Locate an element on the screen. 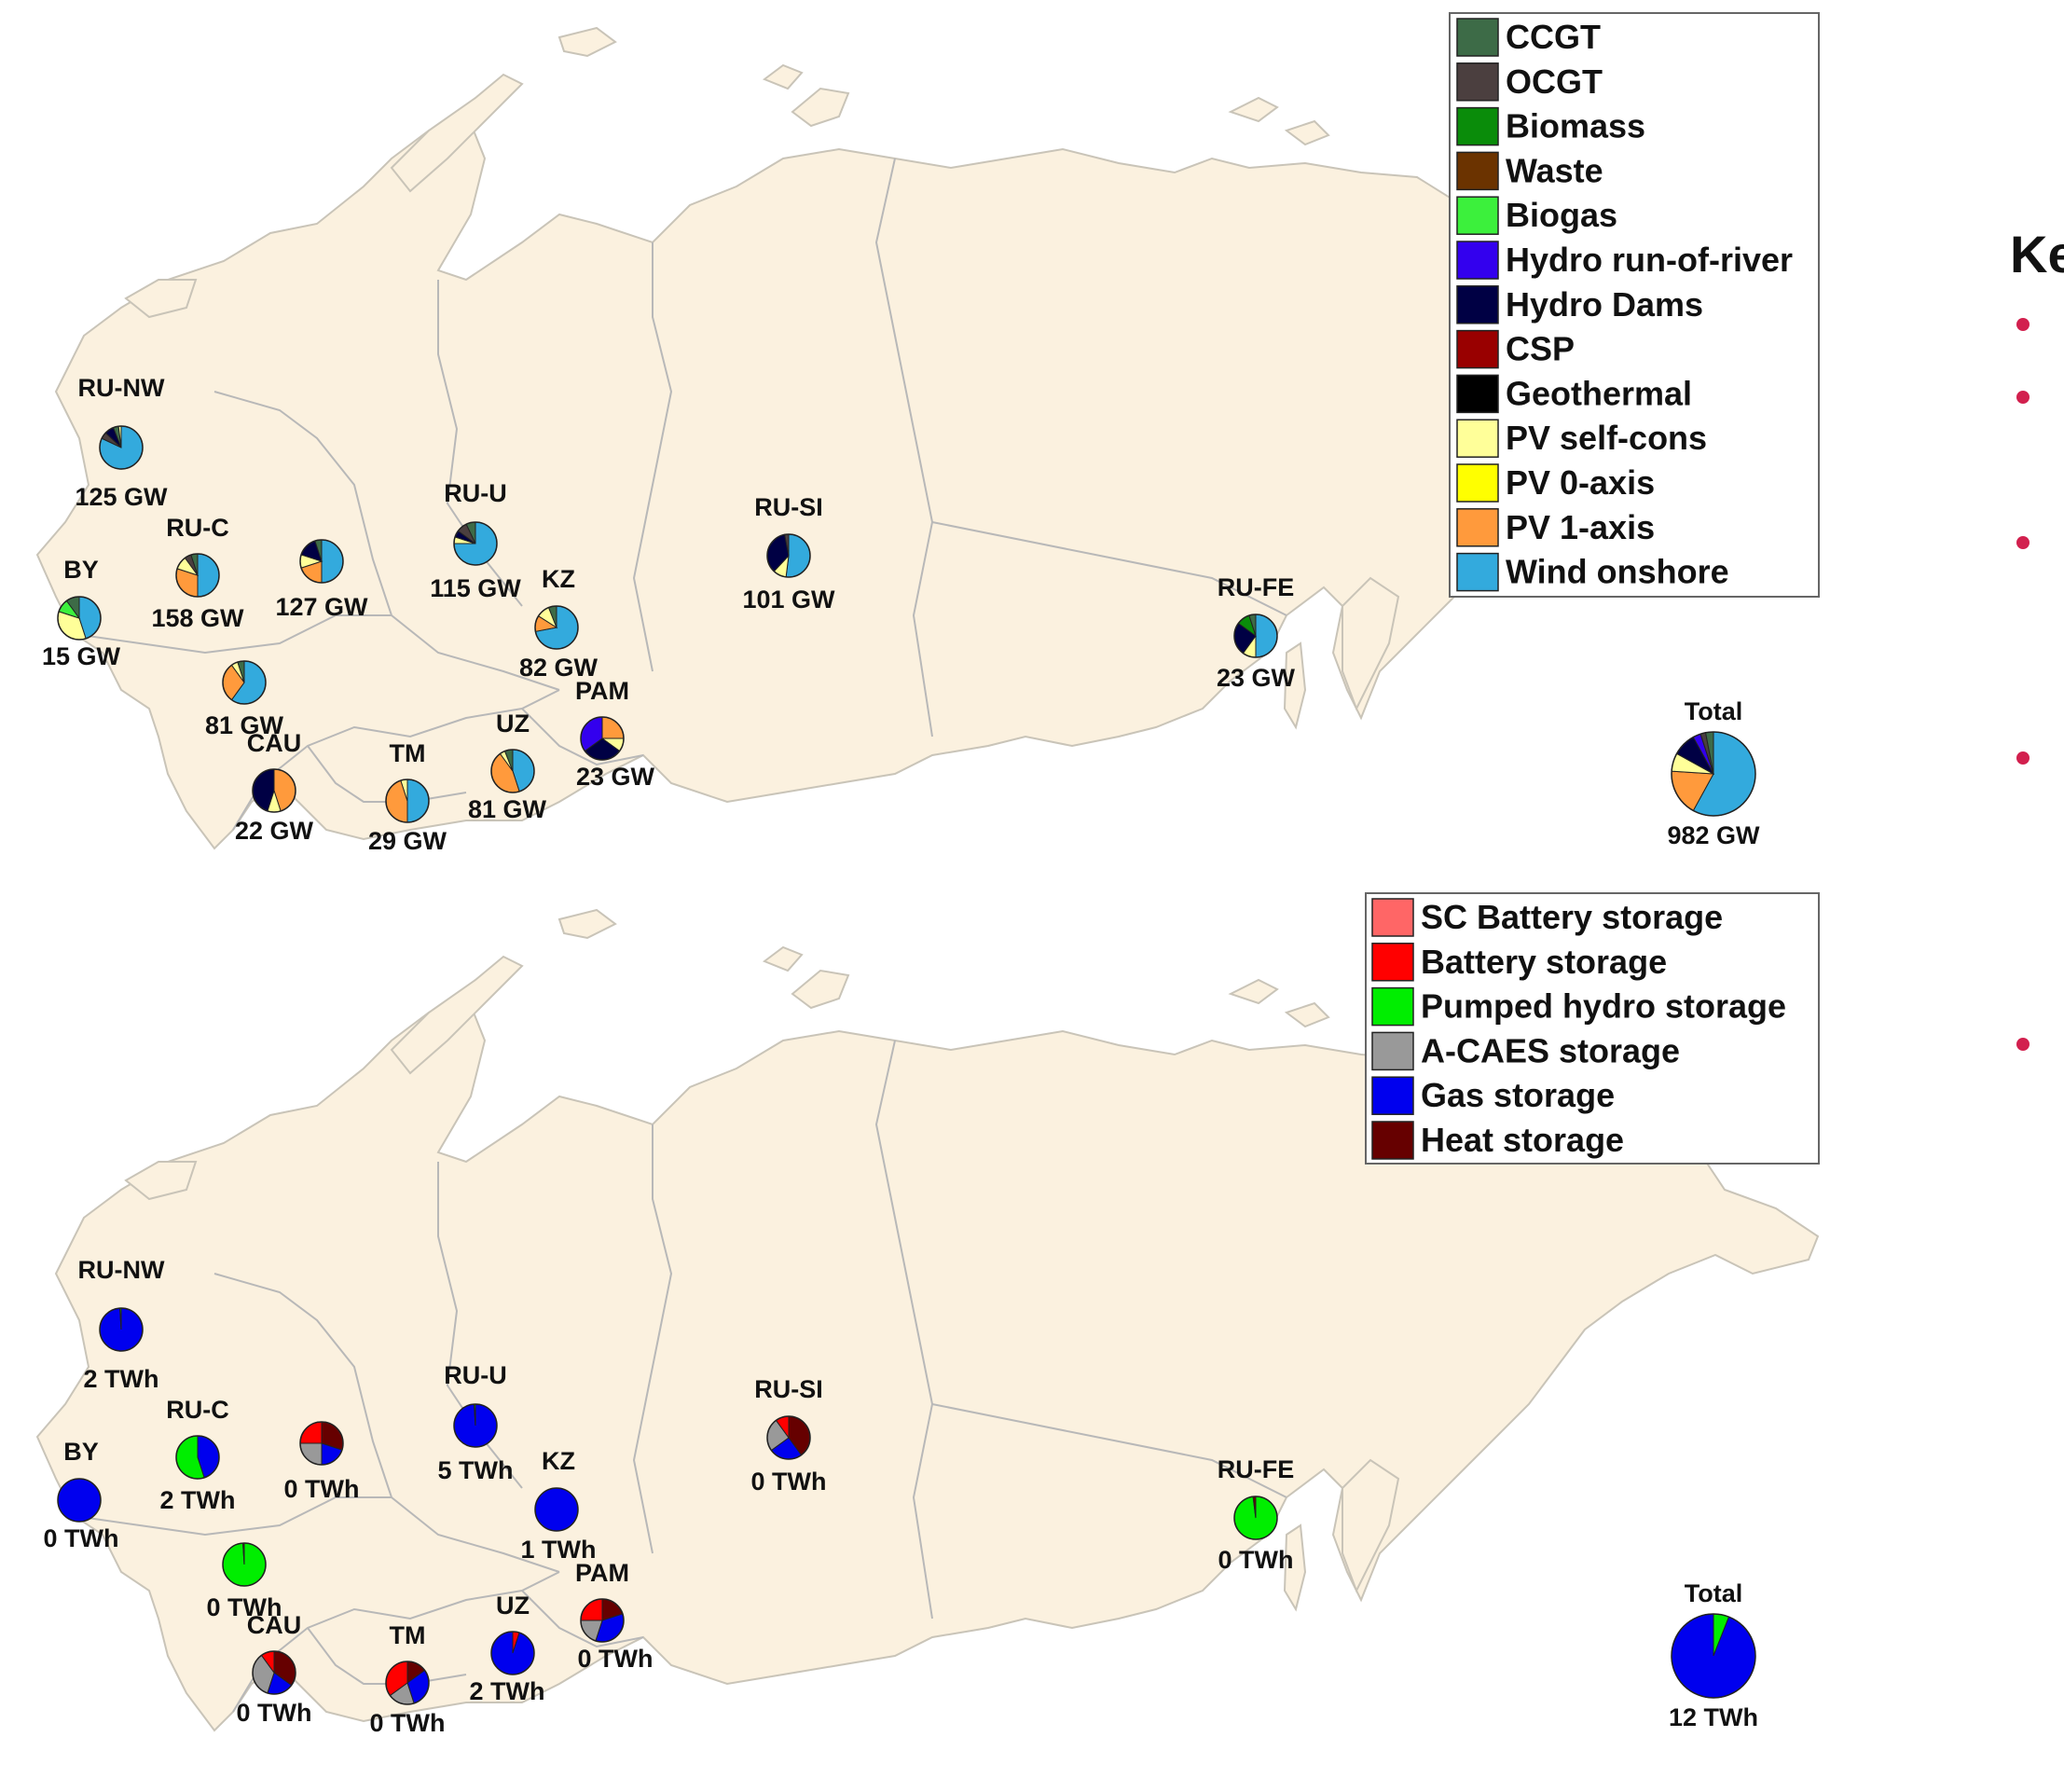 The height and width of the screenshot is (1792, 2064). generation-legend-frame is located at coordinates (1634, 305).